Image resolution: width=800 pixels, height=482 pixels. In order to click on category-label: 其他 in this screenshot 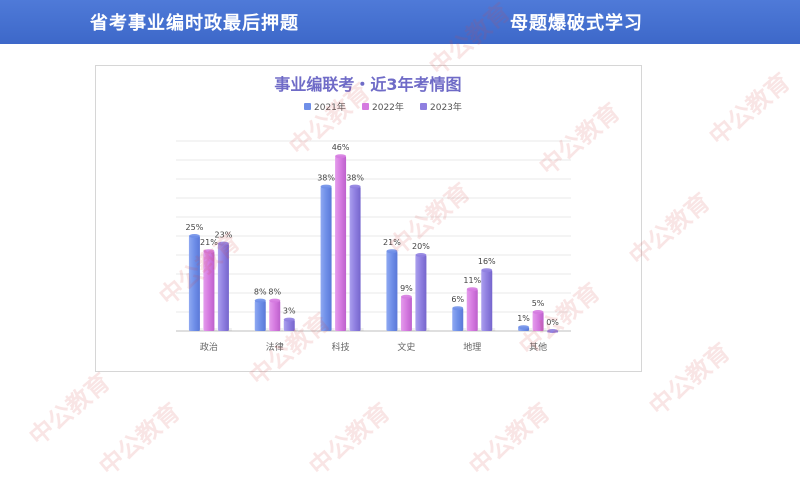, I will do `click(538, 347)`.